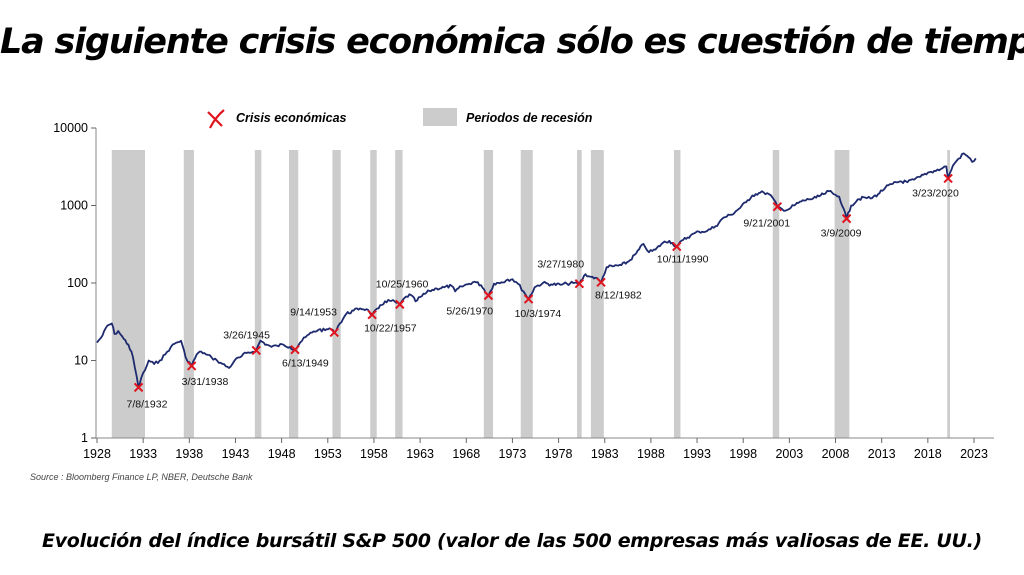  I want to click on crisis-date-label: 3/9/2009, so click(841, 234).